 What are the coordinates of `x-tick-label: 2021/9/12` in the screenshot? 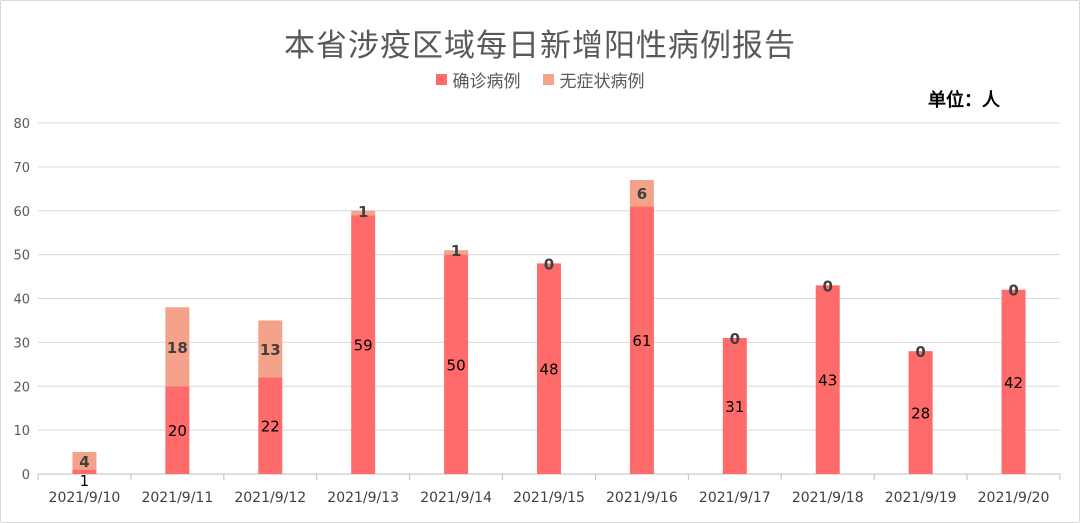 It's located at (270, 498).